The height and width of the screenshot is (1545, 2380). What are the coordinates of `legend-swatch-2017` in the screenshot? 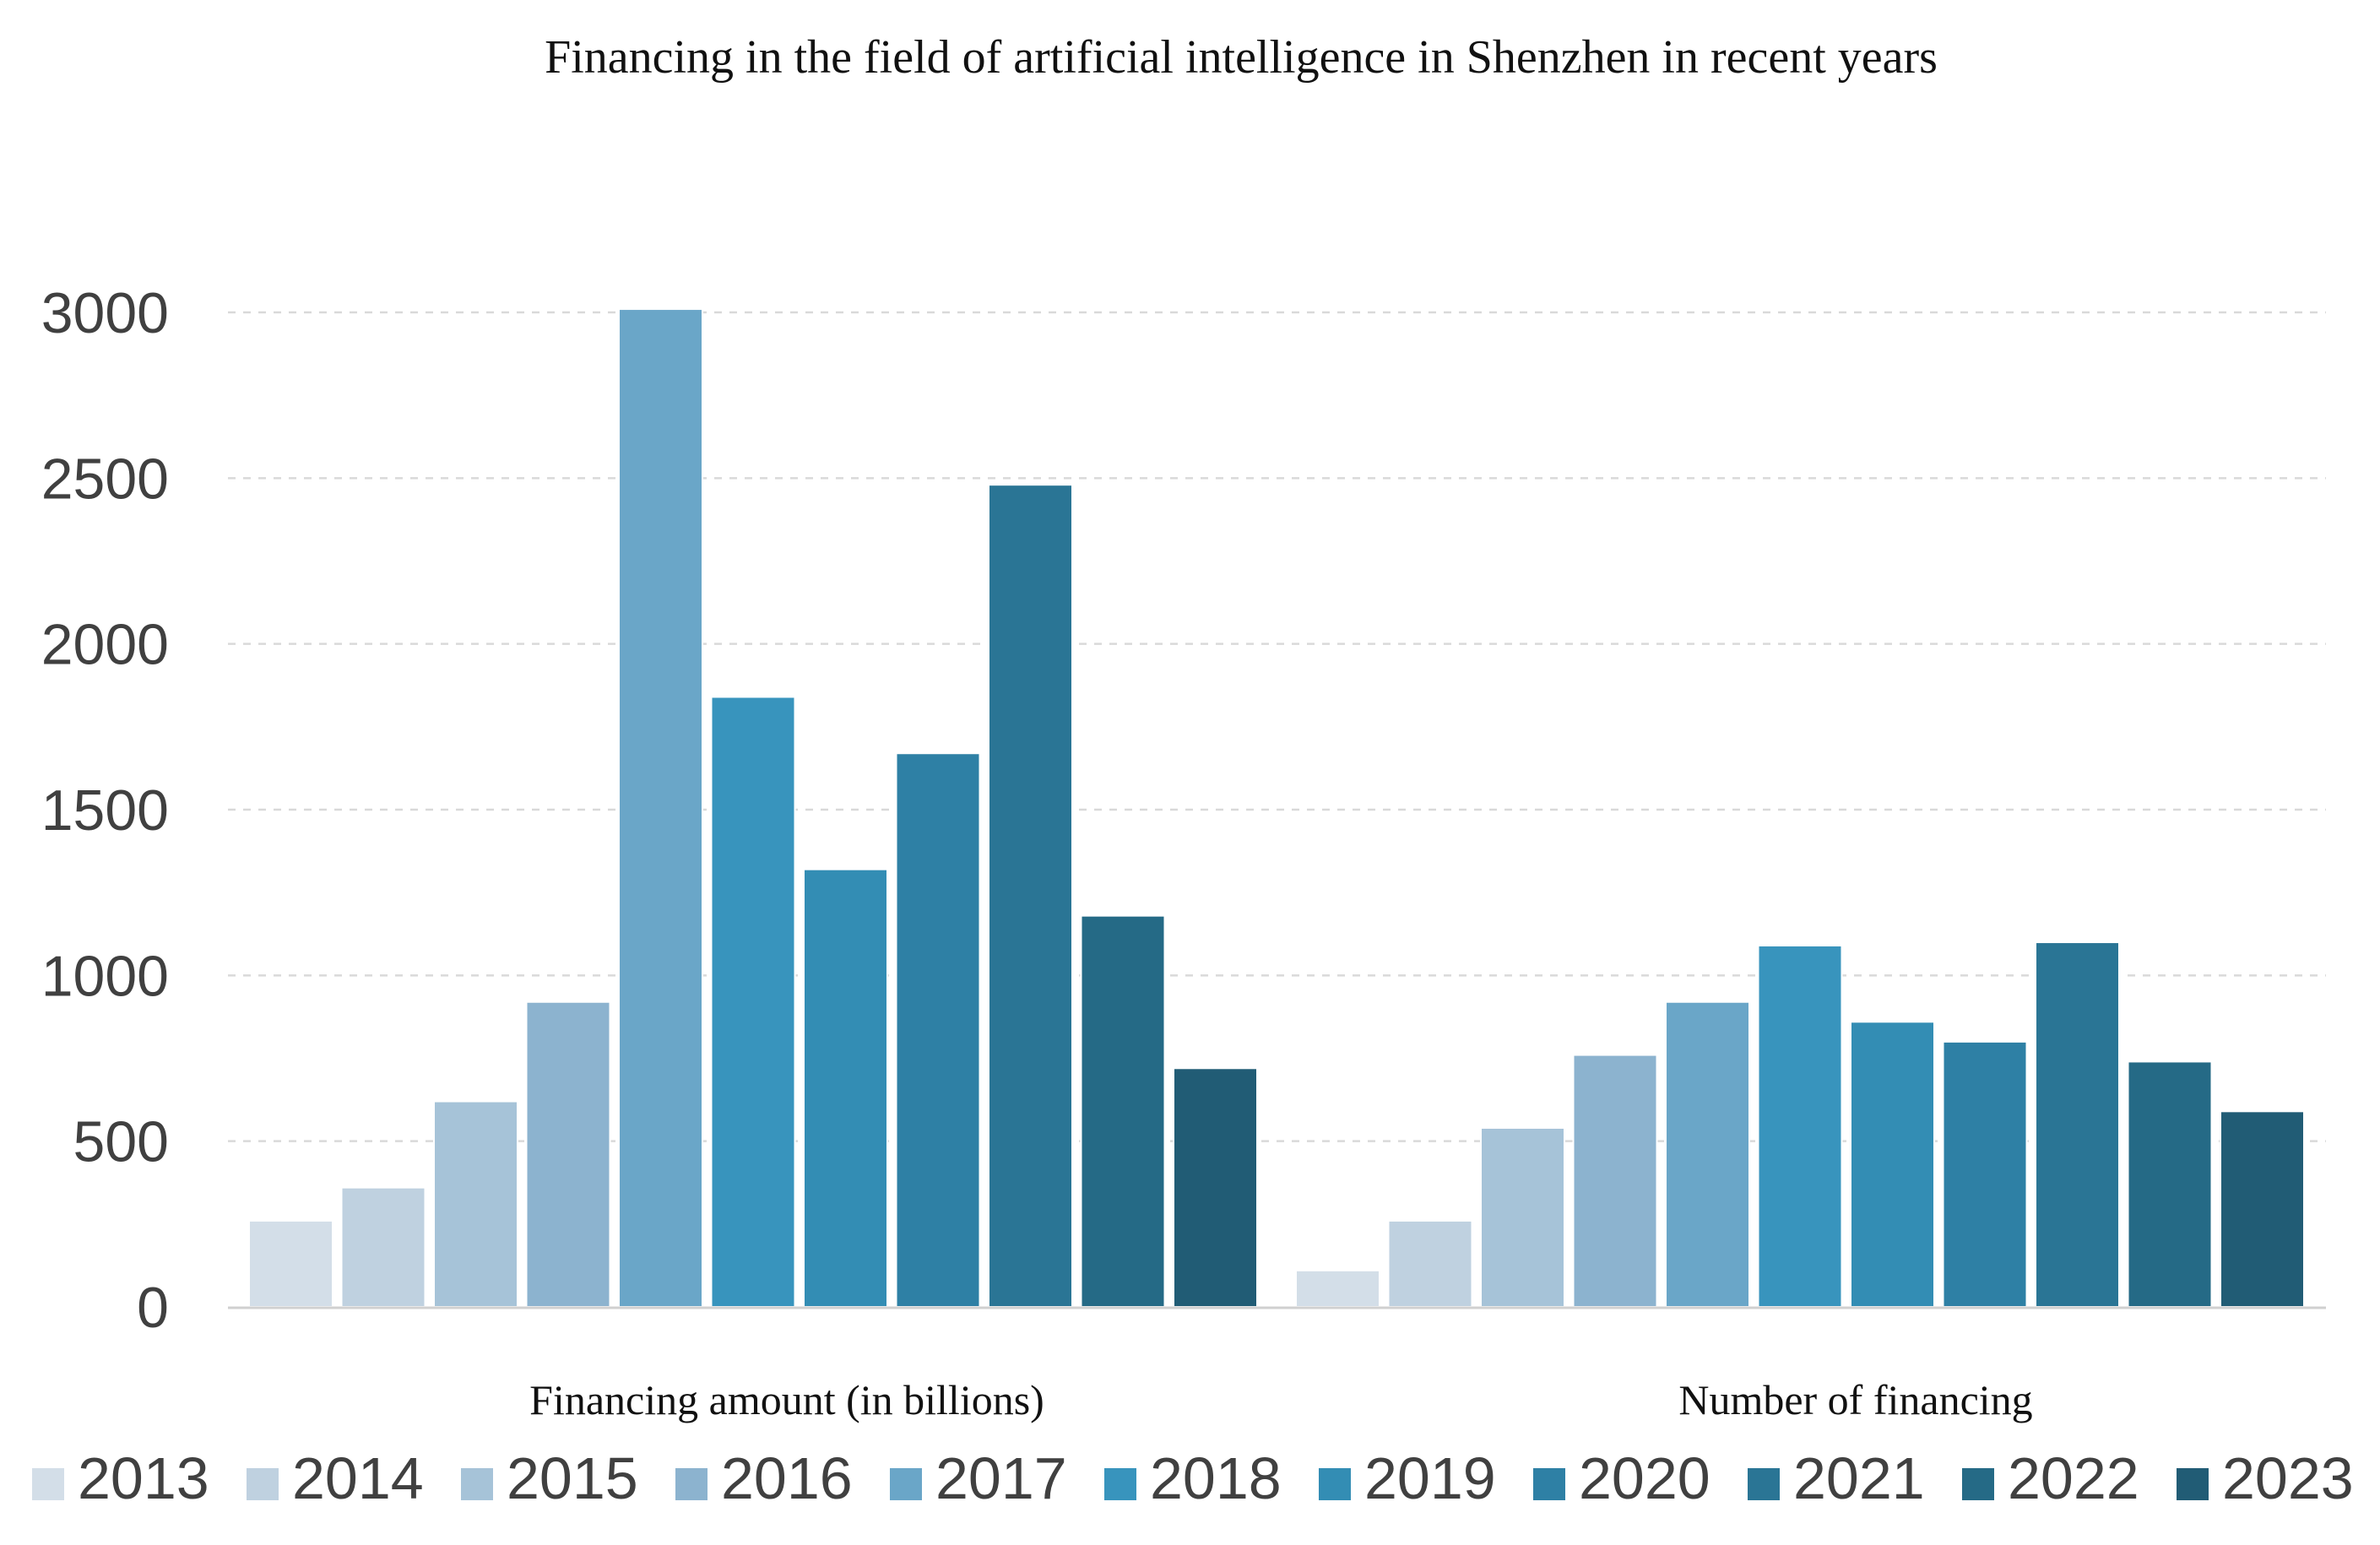 It's located at (906, 1484).